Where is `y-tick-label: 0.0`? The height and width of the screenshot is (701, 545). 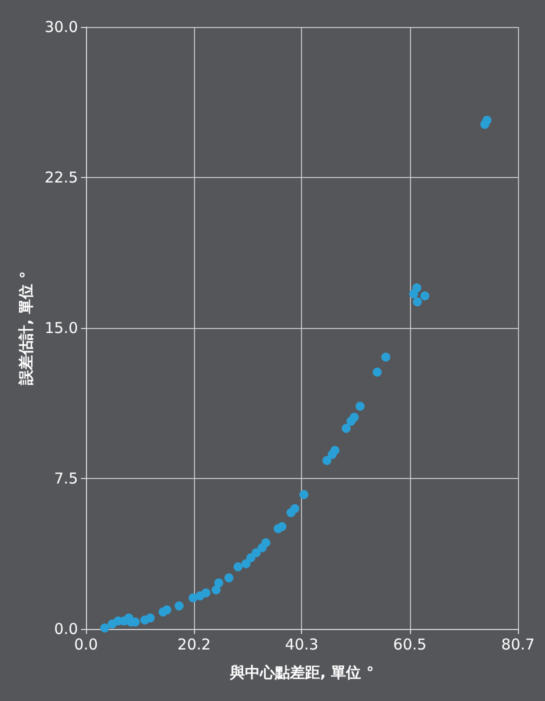 y-tick-label: 0.0 is located at coordinates (66, 629).